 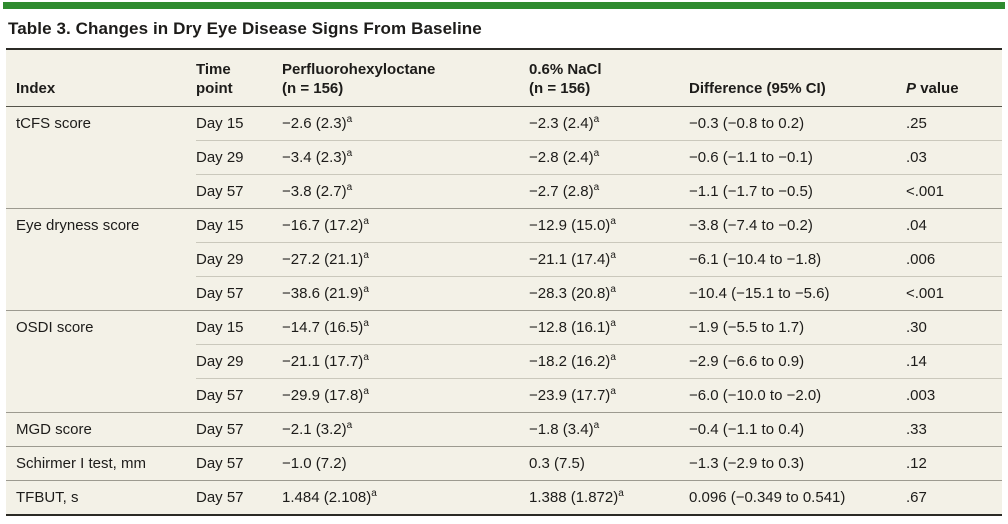 What do you see at coordinates (954, 225) in the screenshot?
I see `cell-p-value: .04` at bounding box center [954, 225].